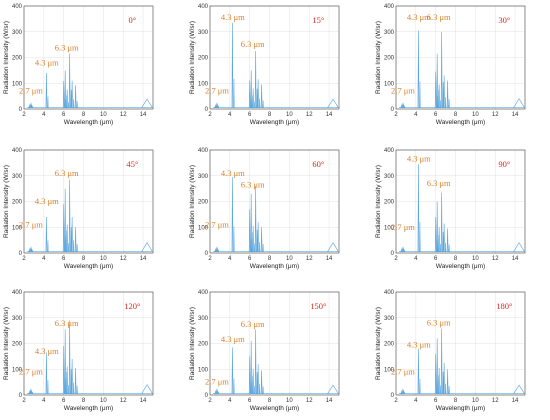 The height and width of the screenshot is (420, 550). I want to click on x-tick-label: 12, so click(123, 115).